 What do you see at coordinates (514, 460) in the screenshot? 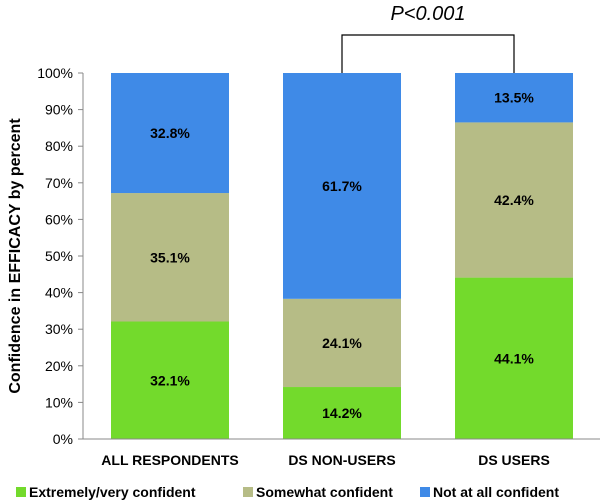
I see `category-label: DS USERS` at bounding box center [514, 460].